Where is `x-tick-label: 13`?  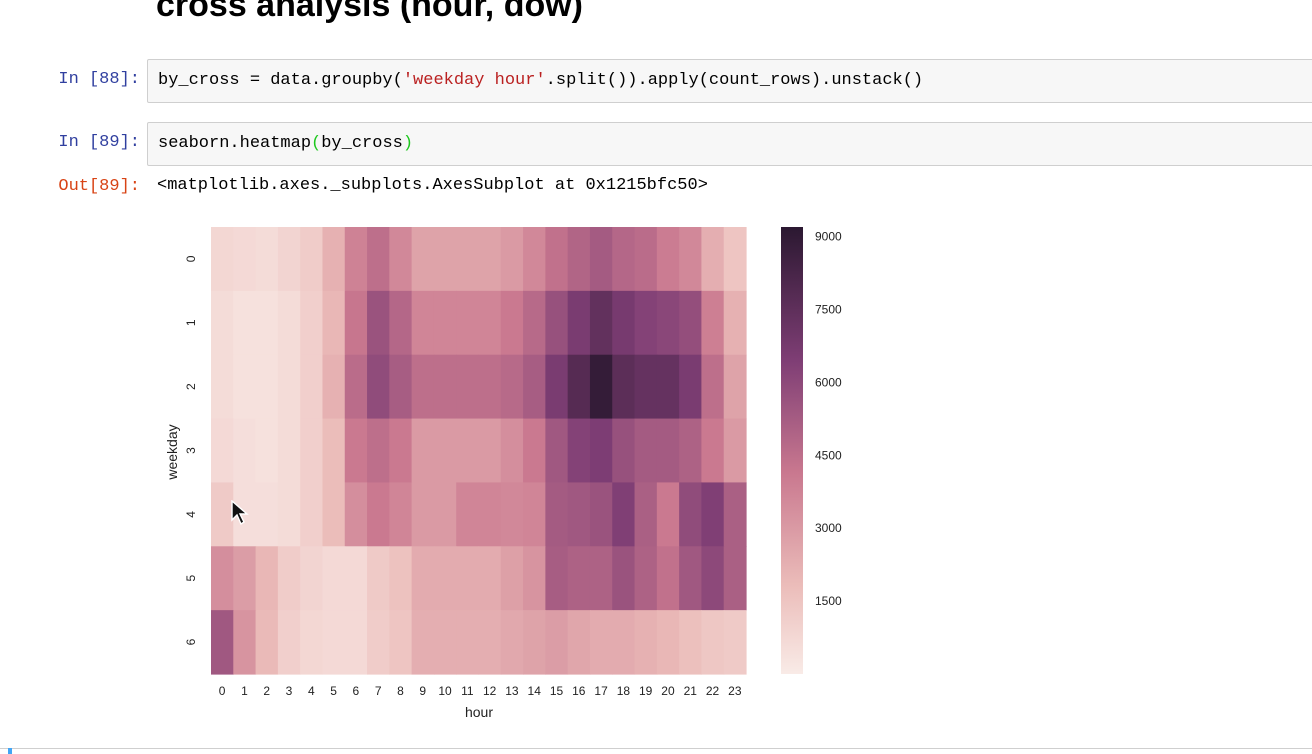 x-tick-label: 13 is located at coordinates (512, 691).